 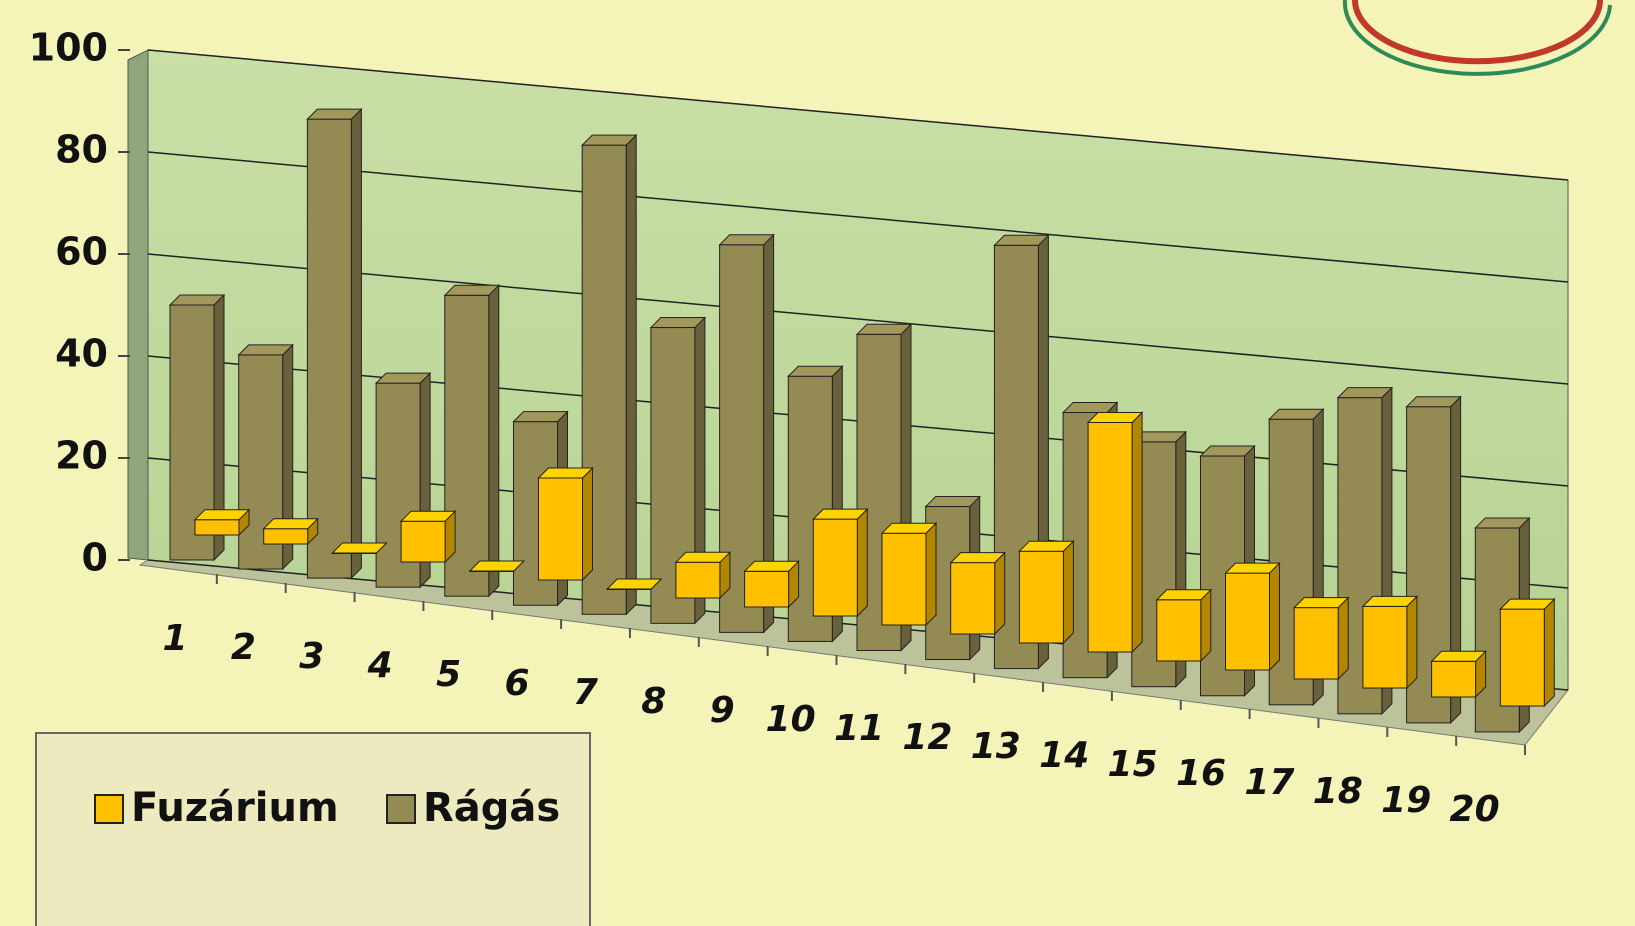 I want to click on x-tick-label: 3, so click(x=311, y=656).